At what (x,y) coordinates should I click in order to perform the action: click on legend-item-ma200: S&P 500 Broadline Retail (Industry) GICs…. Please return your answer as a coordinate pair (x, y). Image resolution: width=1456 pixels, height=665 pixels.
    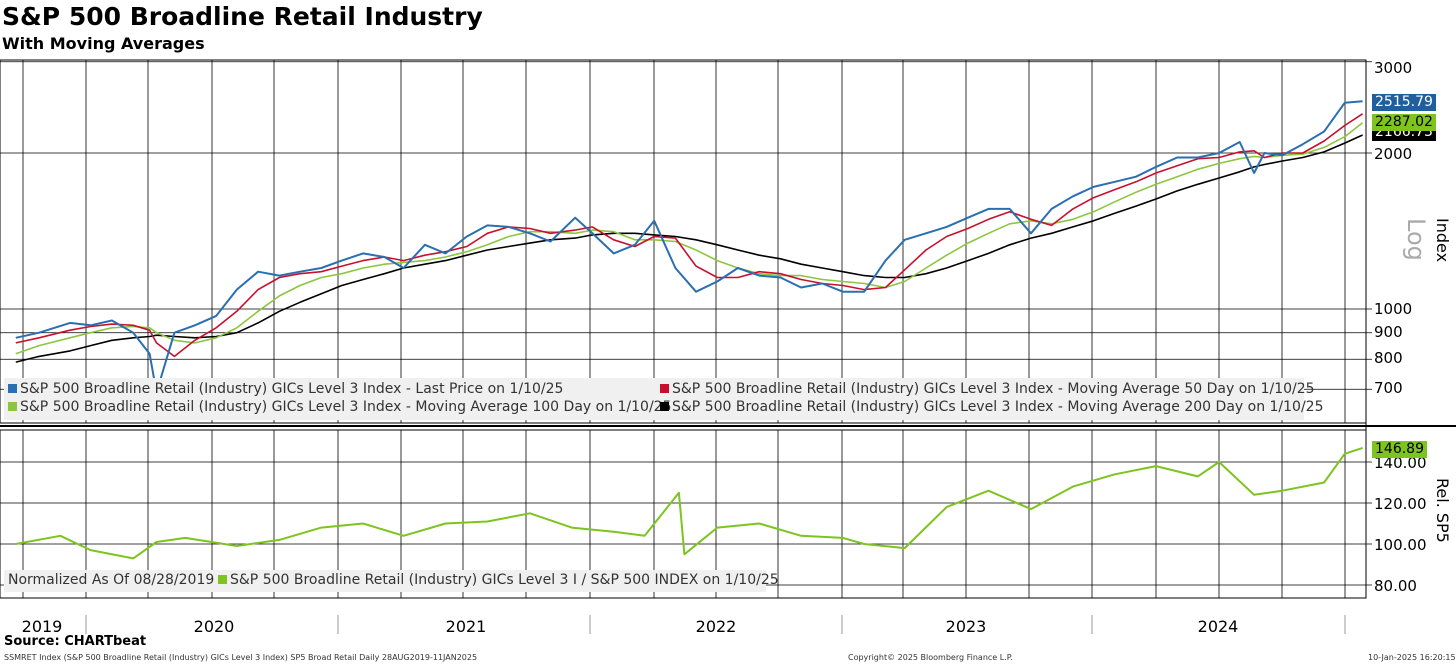
    Looking at the image, I should click on (992, 407).